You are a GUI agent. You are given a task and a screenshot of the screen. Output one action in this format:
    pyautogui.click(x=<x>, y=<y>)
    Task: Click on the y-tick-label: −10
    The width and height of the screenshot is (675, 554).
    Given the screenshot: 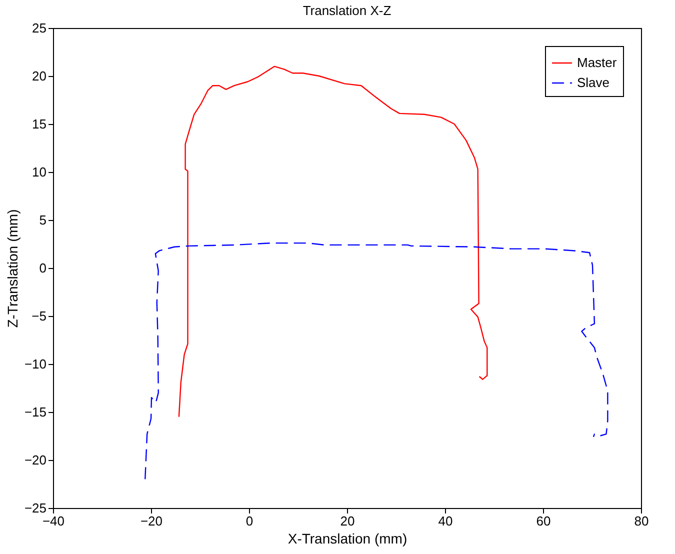 What is the action you would take?
    pyautogui.click(x=35, y=364)
    